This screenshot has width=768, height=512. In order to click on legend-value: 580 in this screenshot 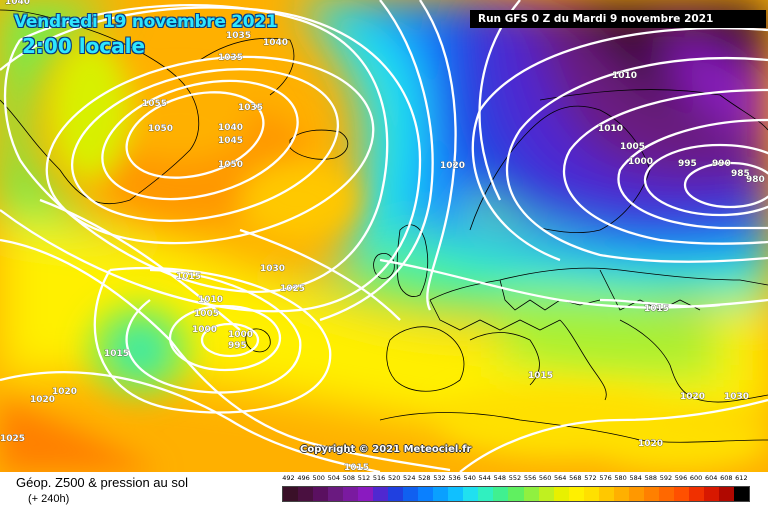, I will do `click(620, 478)`.